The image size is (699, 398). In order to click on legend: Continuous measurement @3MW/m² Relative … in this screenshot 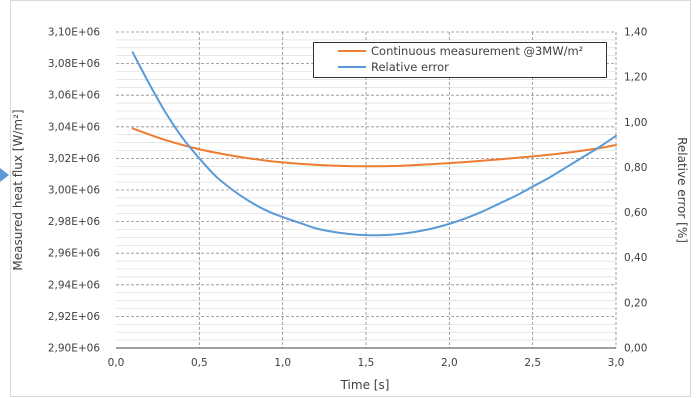, I will do `click(460, 60)`.